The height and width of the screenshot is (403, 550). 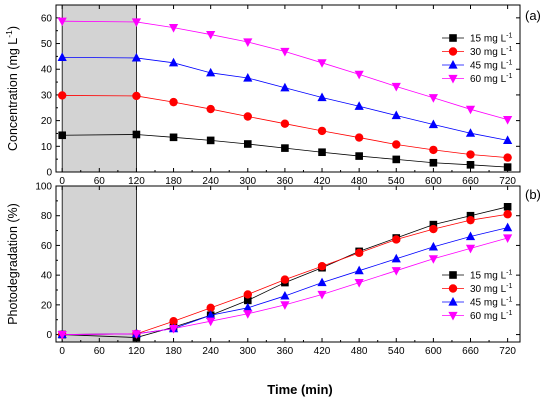 What do you see at coordinates (488, 303) in the screenshot?
I see `legend-label-main: 45 mg L` at bounding box center [488, 303].